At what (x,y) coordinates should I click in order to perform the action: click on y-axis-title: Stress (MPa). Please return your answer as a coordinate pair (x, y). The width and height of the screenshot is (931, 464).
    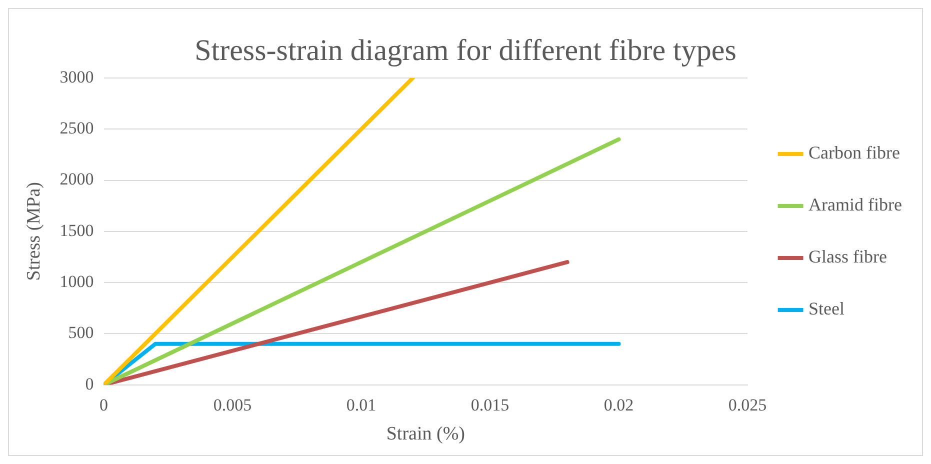
    Looking at the image, I should click on (33, 231).